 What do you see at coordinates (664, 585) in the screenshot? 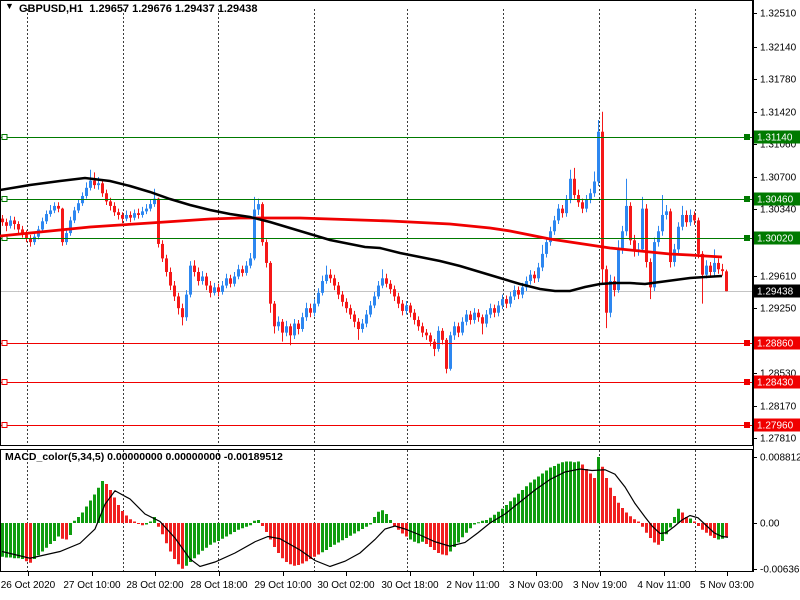
I see `time-tick-label: 4 Nov 11:00` at bounding box center [664, 585].